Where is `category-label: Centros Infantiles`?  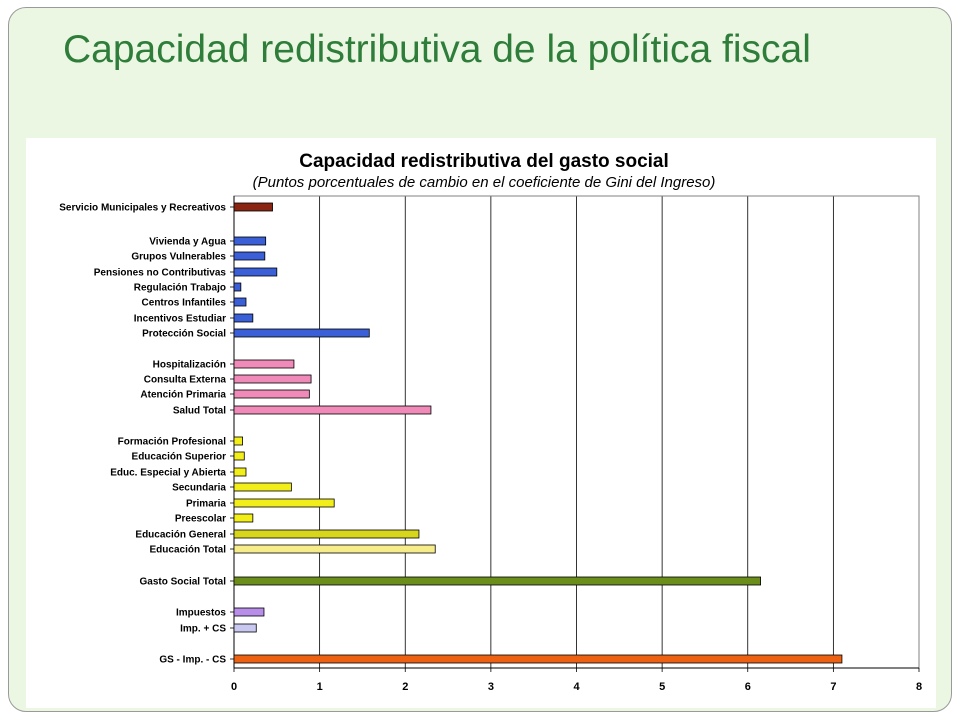
category-label: Centros Infantiles is located at coordinates (184, 303).